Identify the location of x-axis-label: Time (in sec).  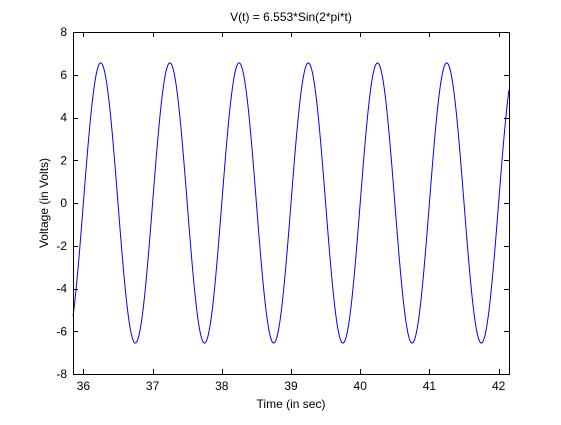
(291, 404).